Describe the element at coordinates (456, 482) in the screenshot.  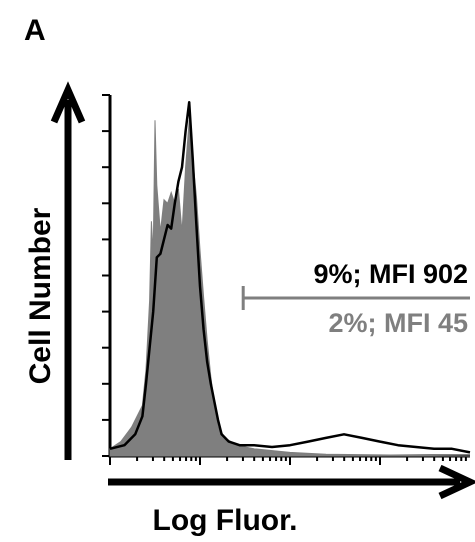
I see `x-axis-arrowhead` at that location.